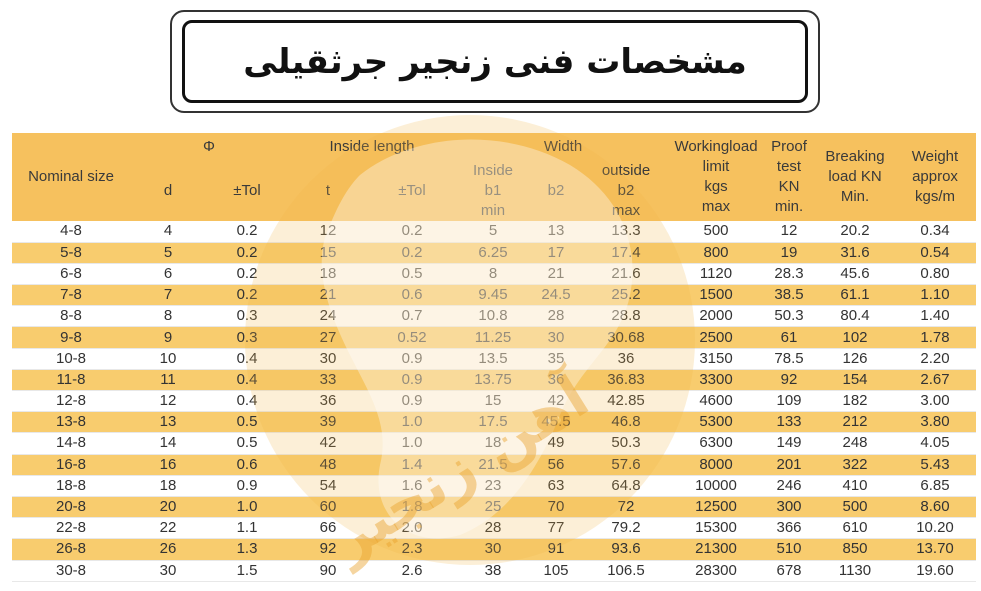 The height and width of the screenshot is (591, 981). Describe the element at coordinates (626, 337) in the screenshot. I see `table-cell: 30.68` at that location.